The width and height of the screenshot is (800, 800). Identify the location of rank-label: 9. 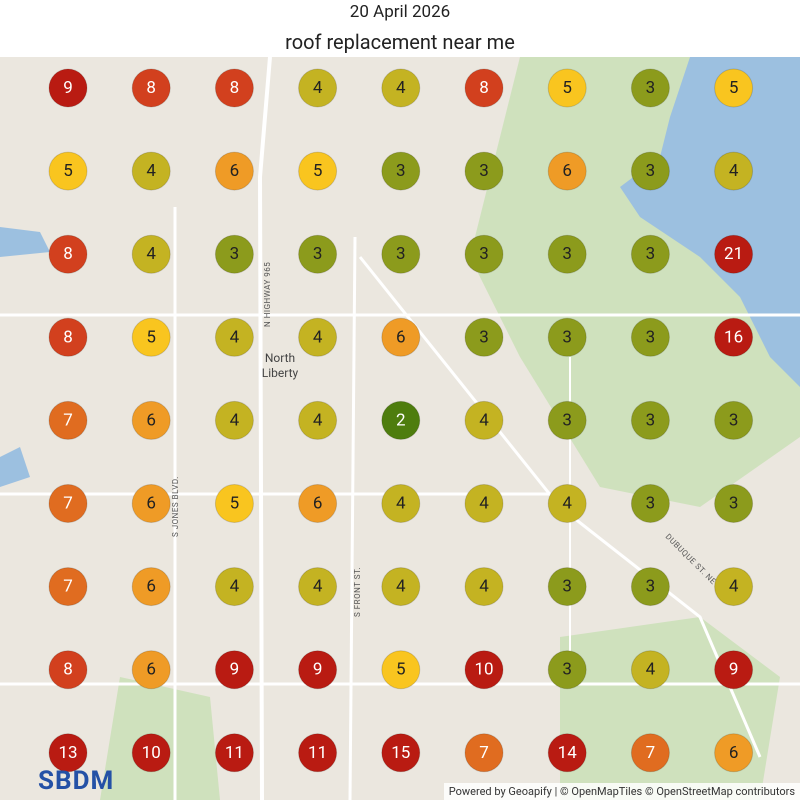
(235, 670).